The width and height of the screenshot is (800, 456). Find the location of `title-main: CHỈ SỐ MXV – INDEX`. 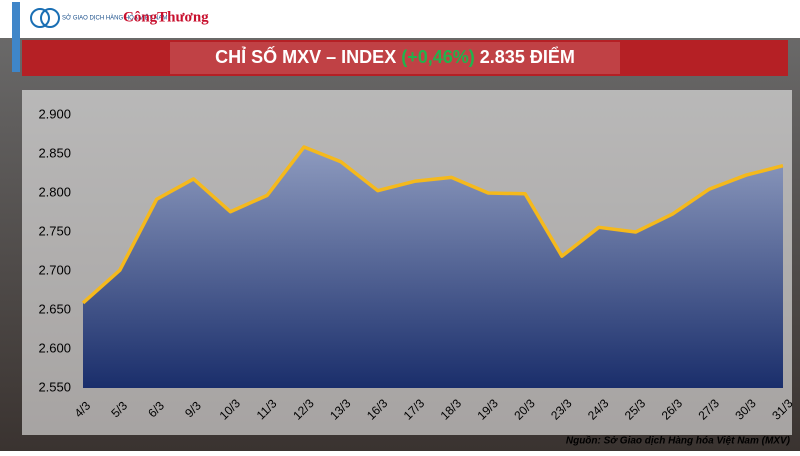

title-main: CHỈ SỐ MXV – INDEX is located at coordinates (305, 56).